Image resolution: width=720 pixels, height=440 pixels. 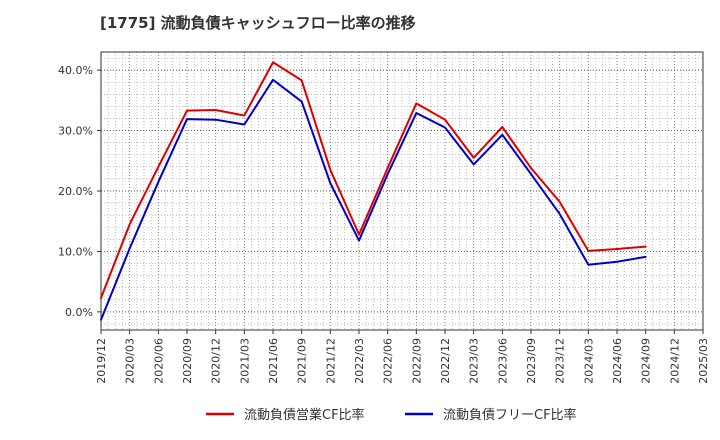 What do you see at coordinates (302, 361) in the screenshot?
I see `x-tick-label: 2021/09` at bounding box center [302, 361].